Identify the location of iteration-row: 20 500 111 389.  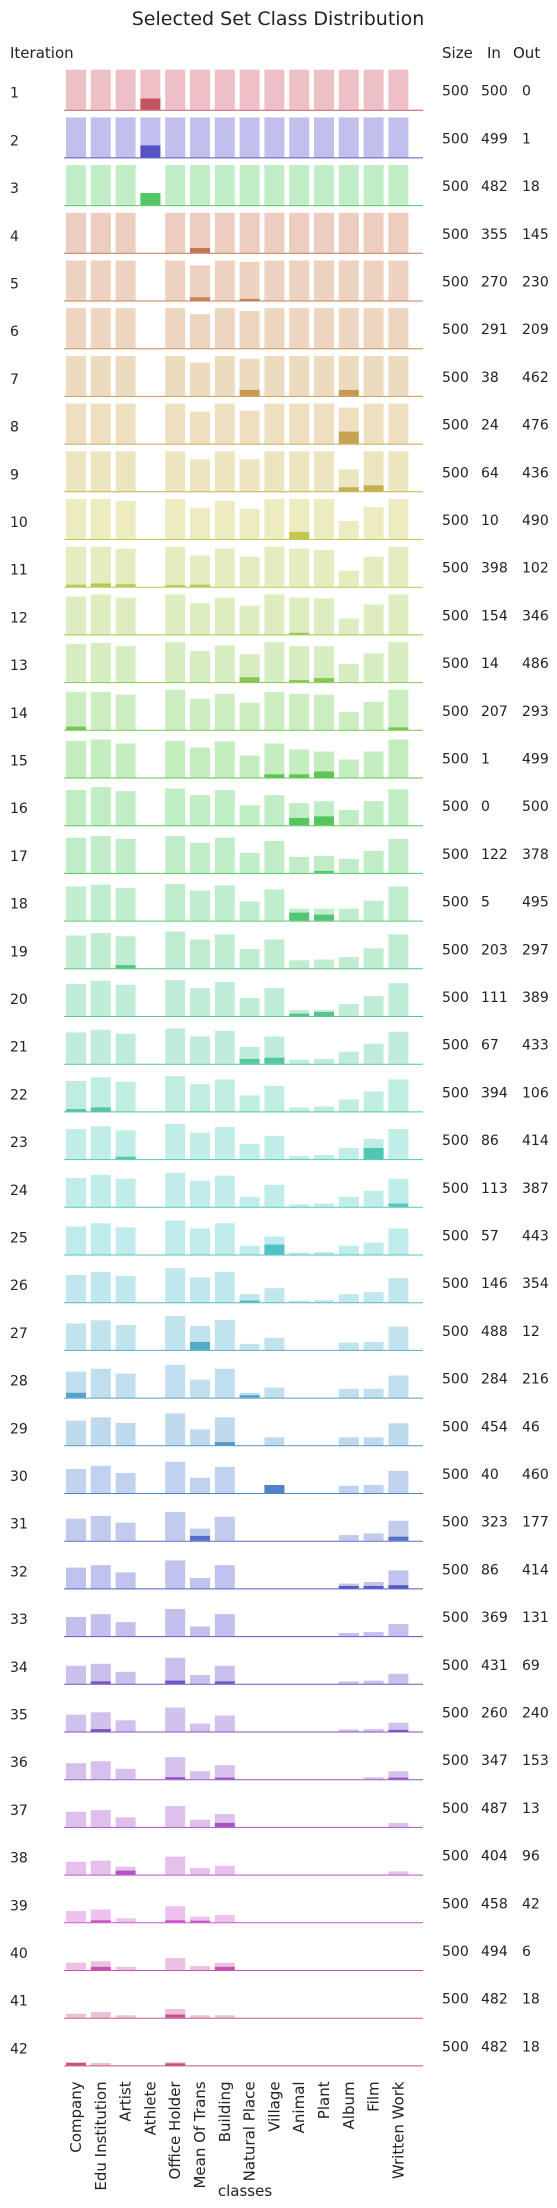
(279, 998).